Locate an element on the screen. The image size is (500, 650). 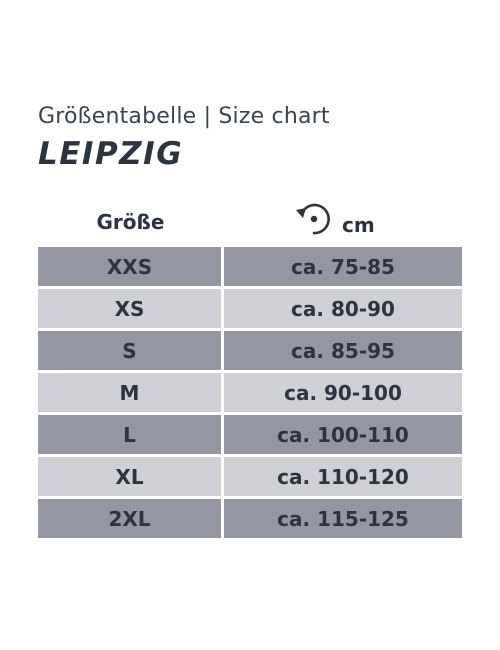
table-row: L ca. 100-110 is located at coordinates (250, 434).